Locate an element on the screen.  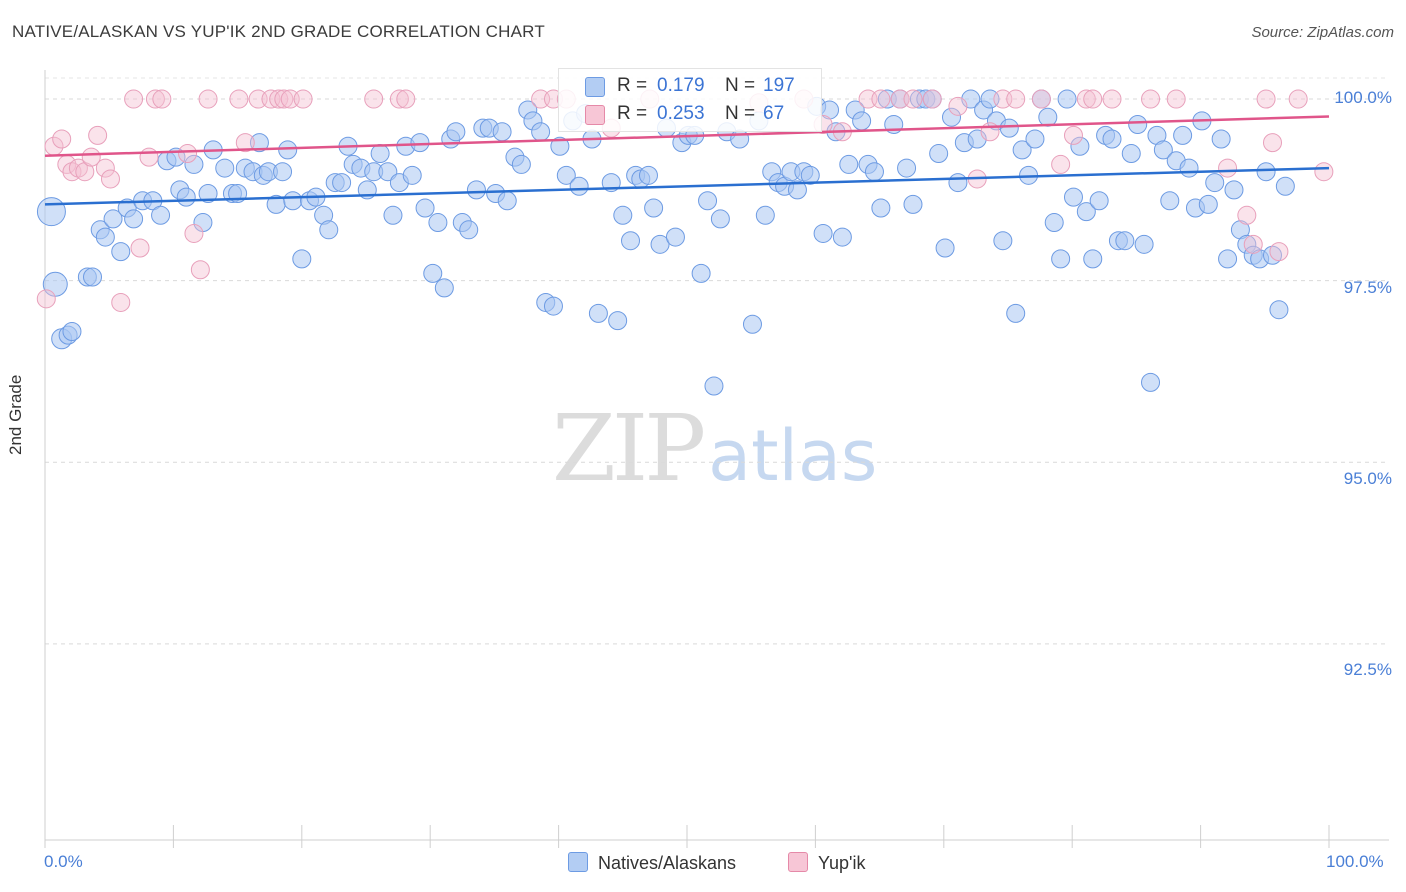
bottom-legend-natives: Natives/Alaskans is located at coordinates (652, 863).